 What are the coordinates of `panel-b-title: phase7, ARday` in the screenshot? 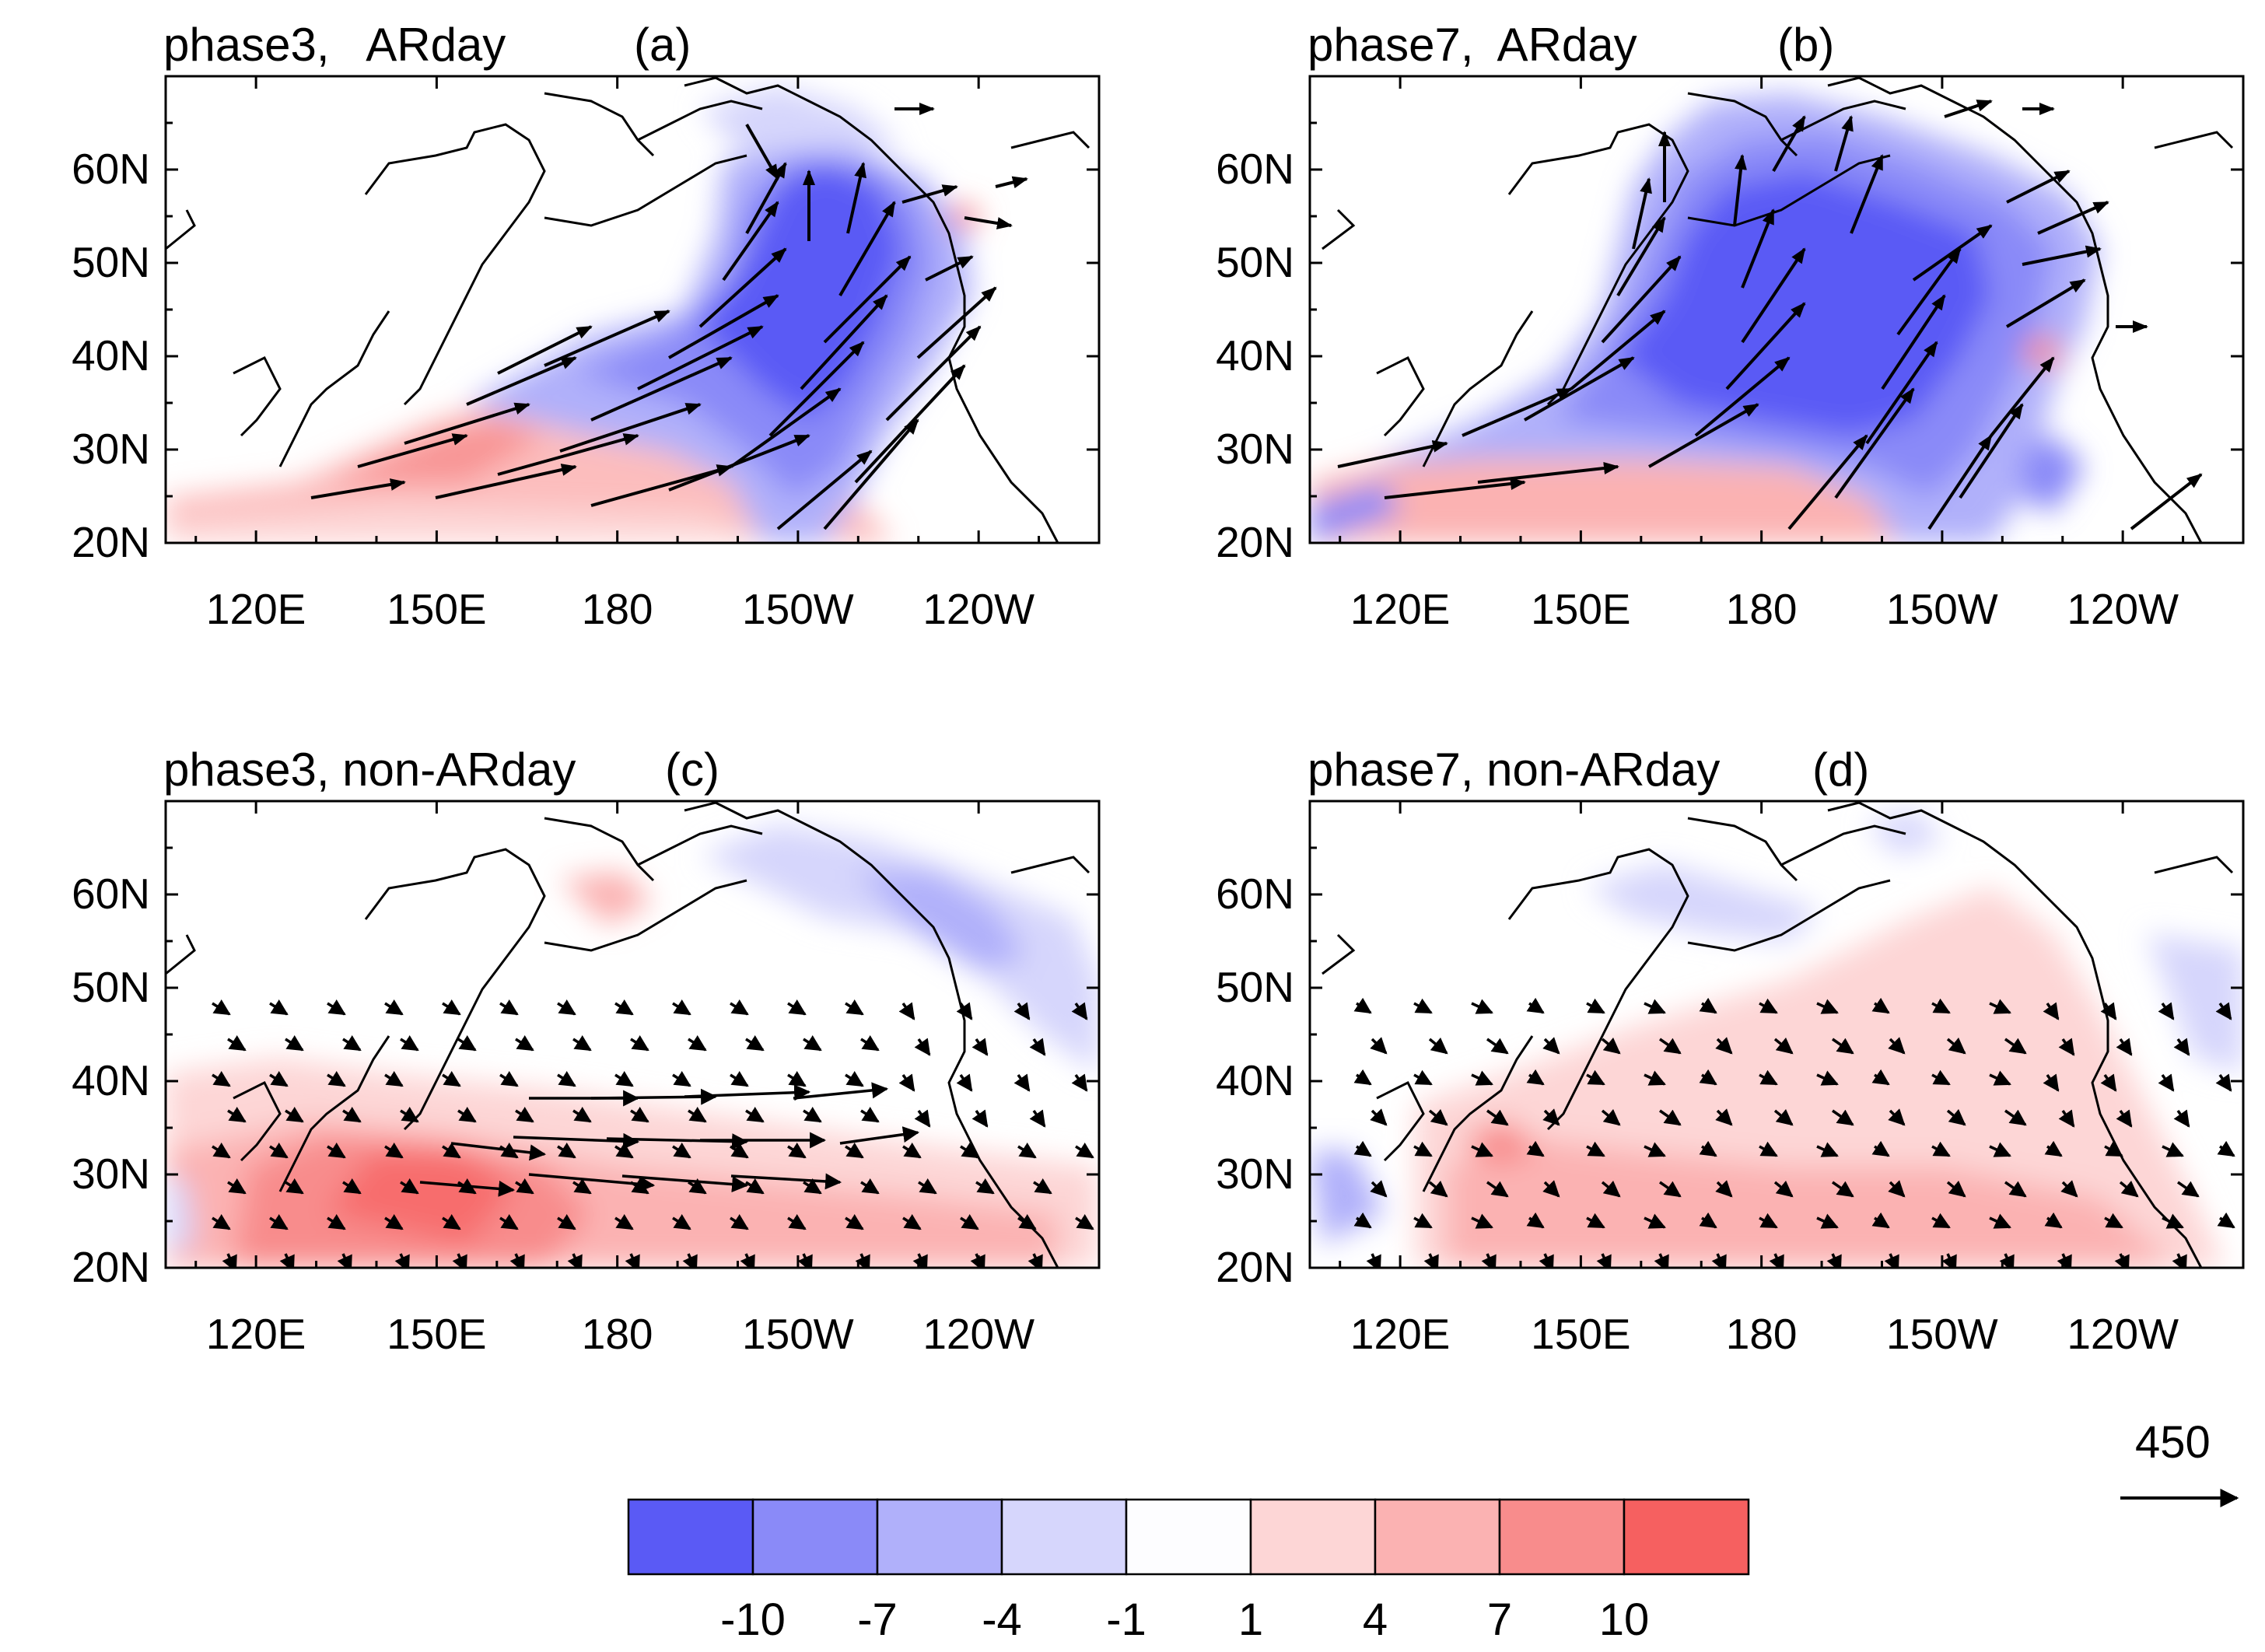 It's located at (1473, 45).